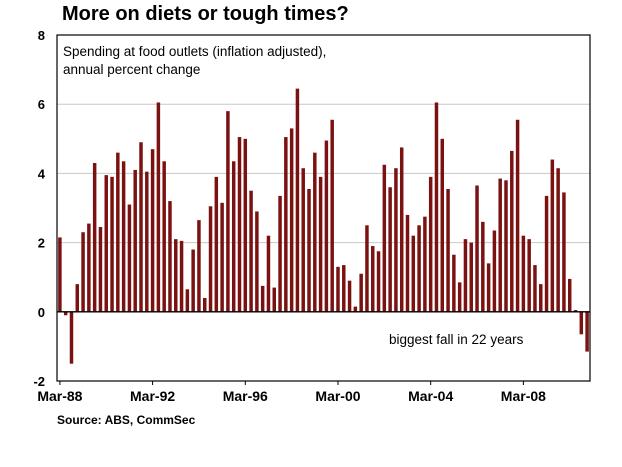 Image resolution: width=622 pixels, height=467 pixels. Describe the element at coordinates (430, 396) in the screenshot. I see `x-tick-label: Mar-04` at that location.